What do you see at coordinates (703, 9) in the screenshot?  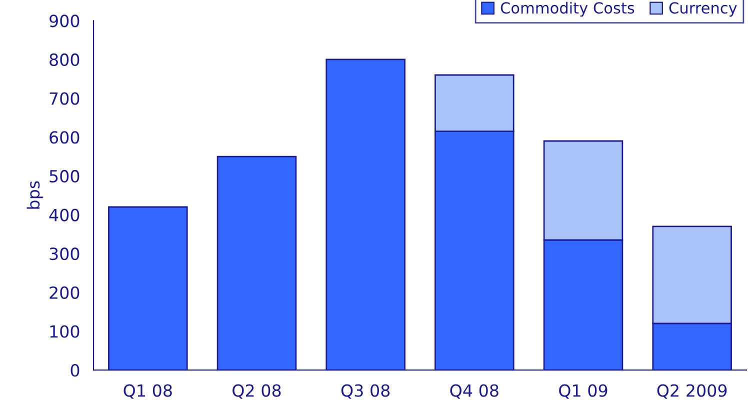 I see `legend-label: Currency` at bounding box center [703, 9].